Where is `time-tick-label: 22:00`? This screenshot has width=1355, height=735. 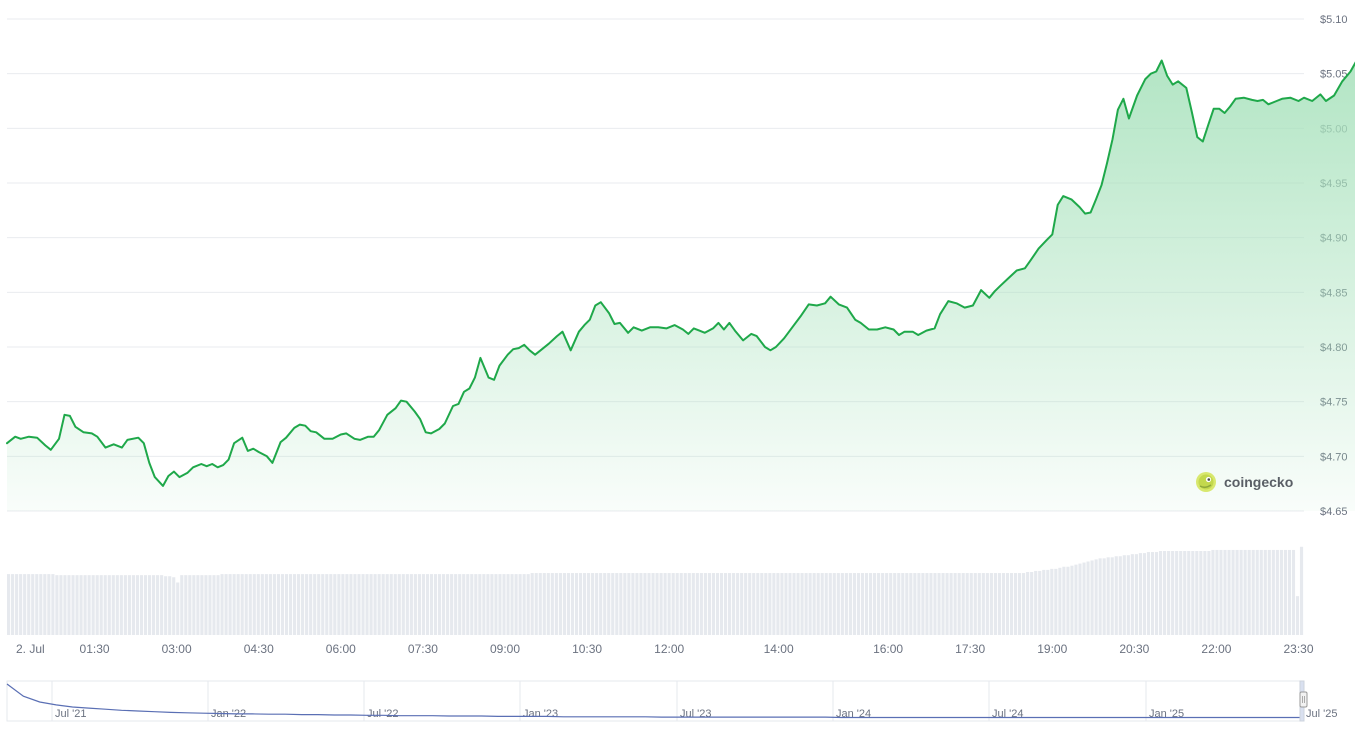
time-tick-label: 22:00 is located at coordinates (1216, 649).